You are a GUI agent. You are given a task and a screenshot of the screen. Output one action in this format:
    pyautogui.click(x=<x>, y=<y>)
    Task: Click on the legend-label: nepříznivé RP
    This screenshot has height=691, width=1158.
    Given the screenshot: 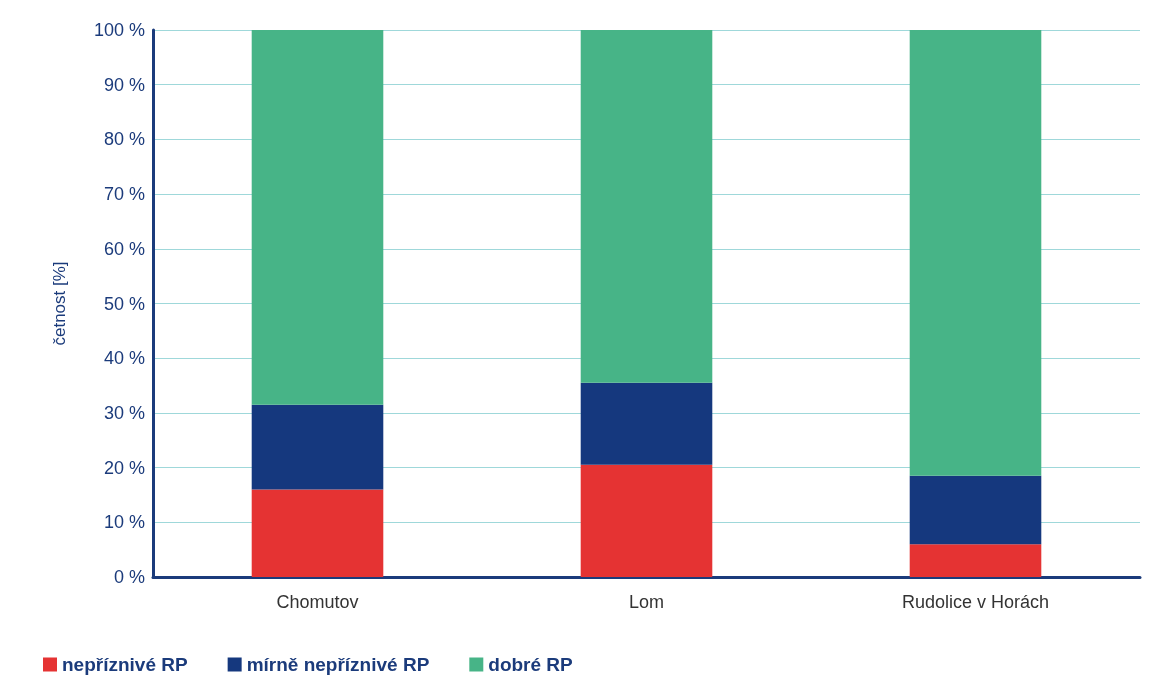 What is the action you would take?
    pyautogui.click(x=125, y=664)
    